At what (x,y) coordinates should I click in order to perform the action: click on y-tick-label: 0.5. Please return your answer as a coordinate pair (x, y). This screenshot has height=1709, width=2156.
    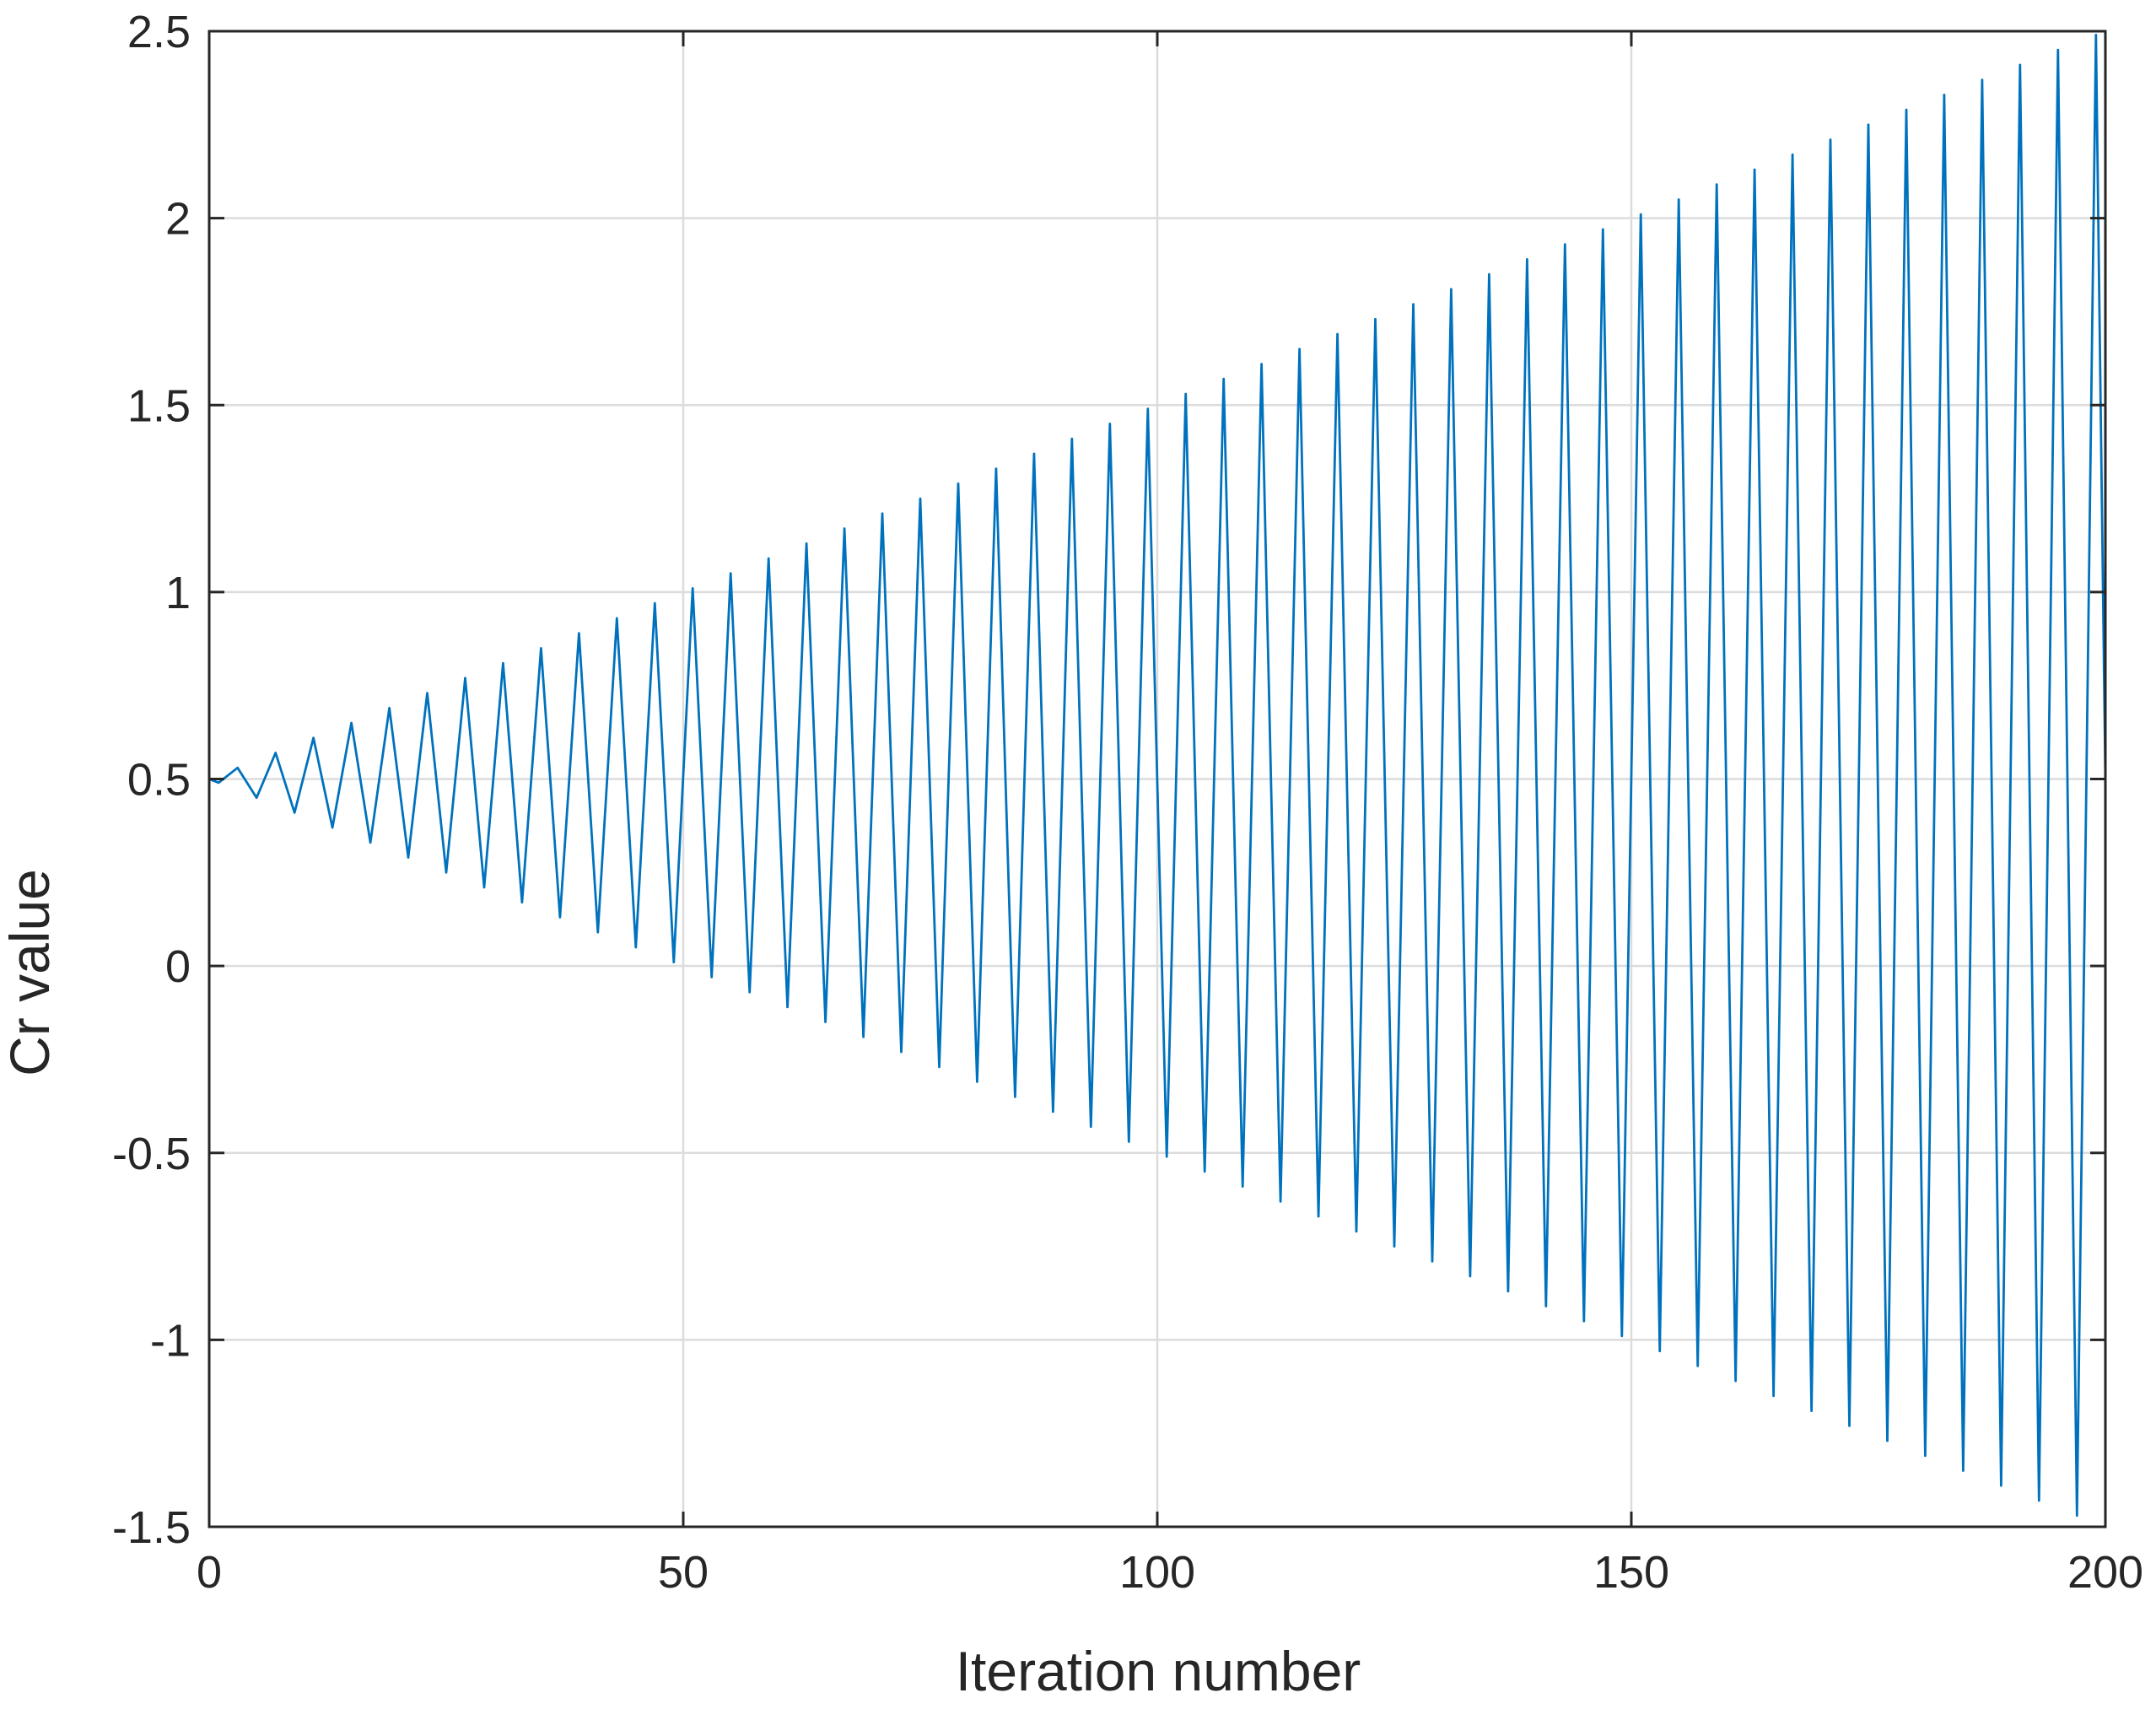
    Looking at the image, I should click on (159, 780).